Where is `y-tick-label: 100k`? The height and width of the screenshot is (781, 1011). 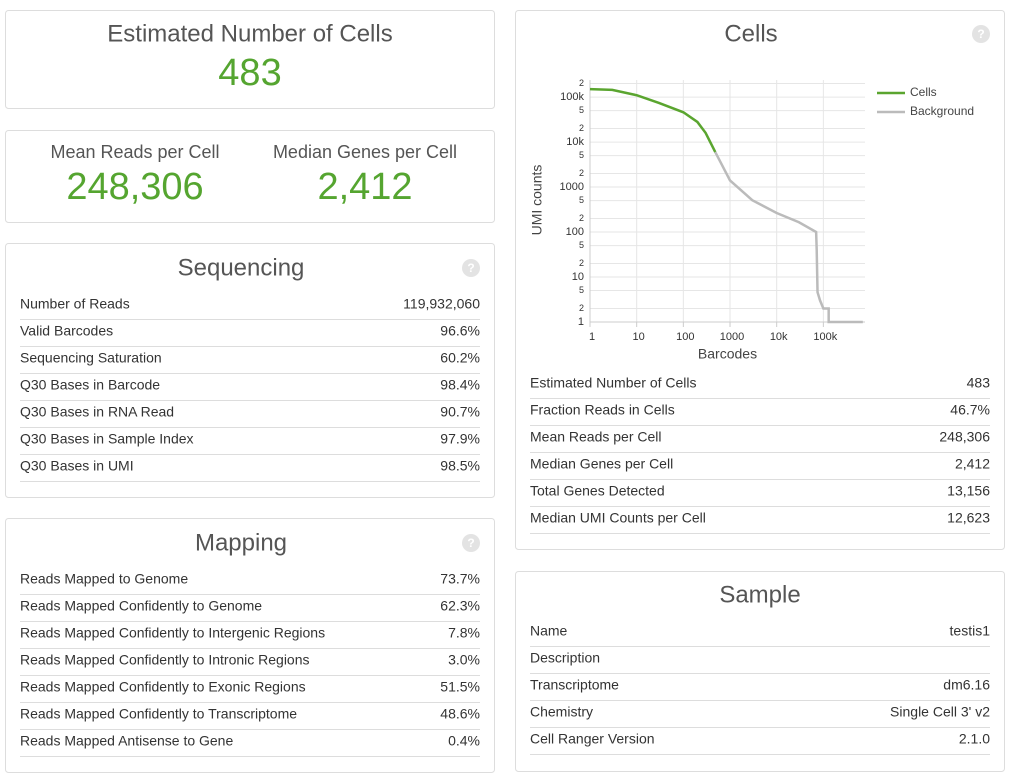 y-tick-label: 100k is located at coordinates (572, 97).